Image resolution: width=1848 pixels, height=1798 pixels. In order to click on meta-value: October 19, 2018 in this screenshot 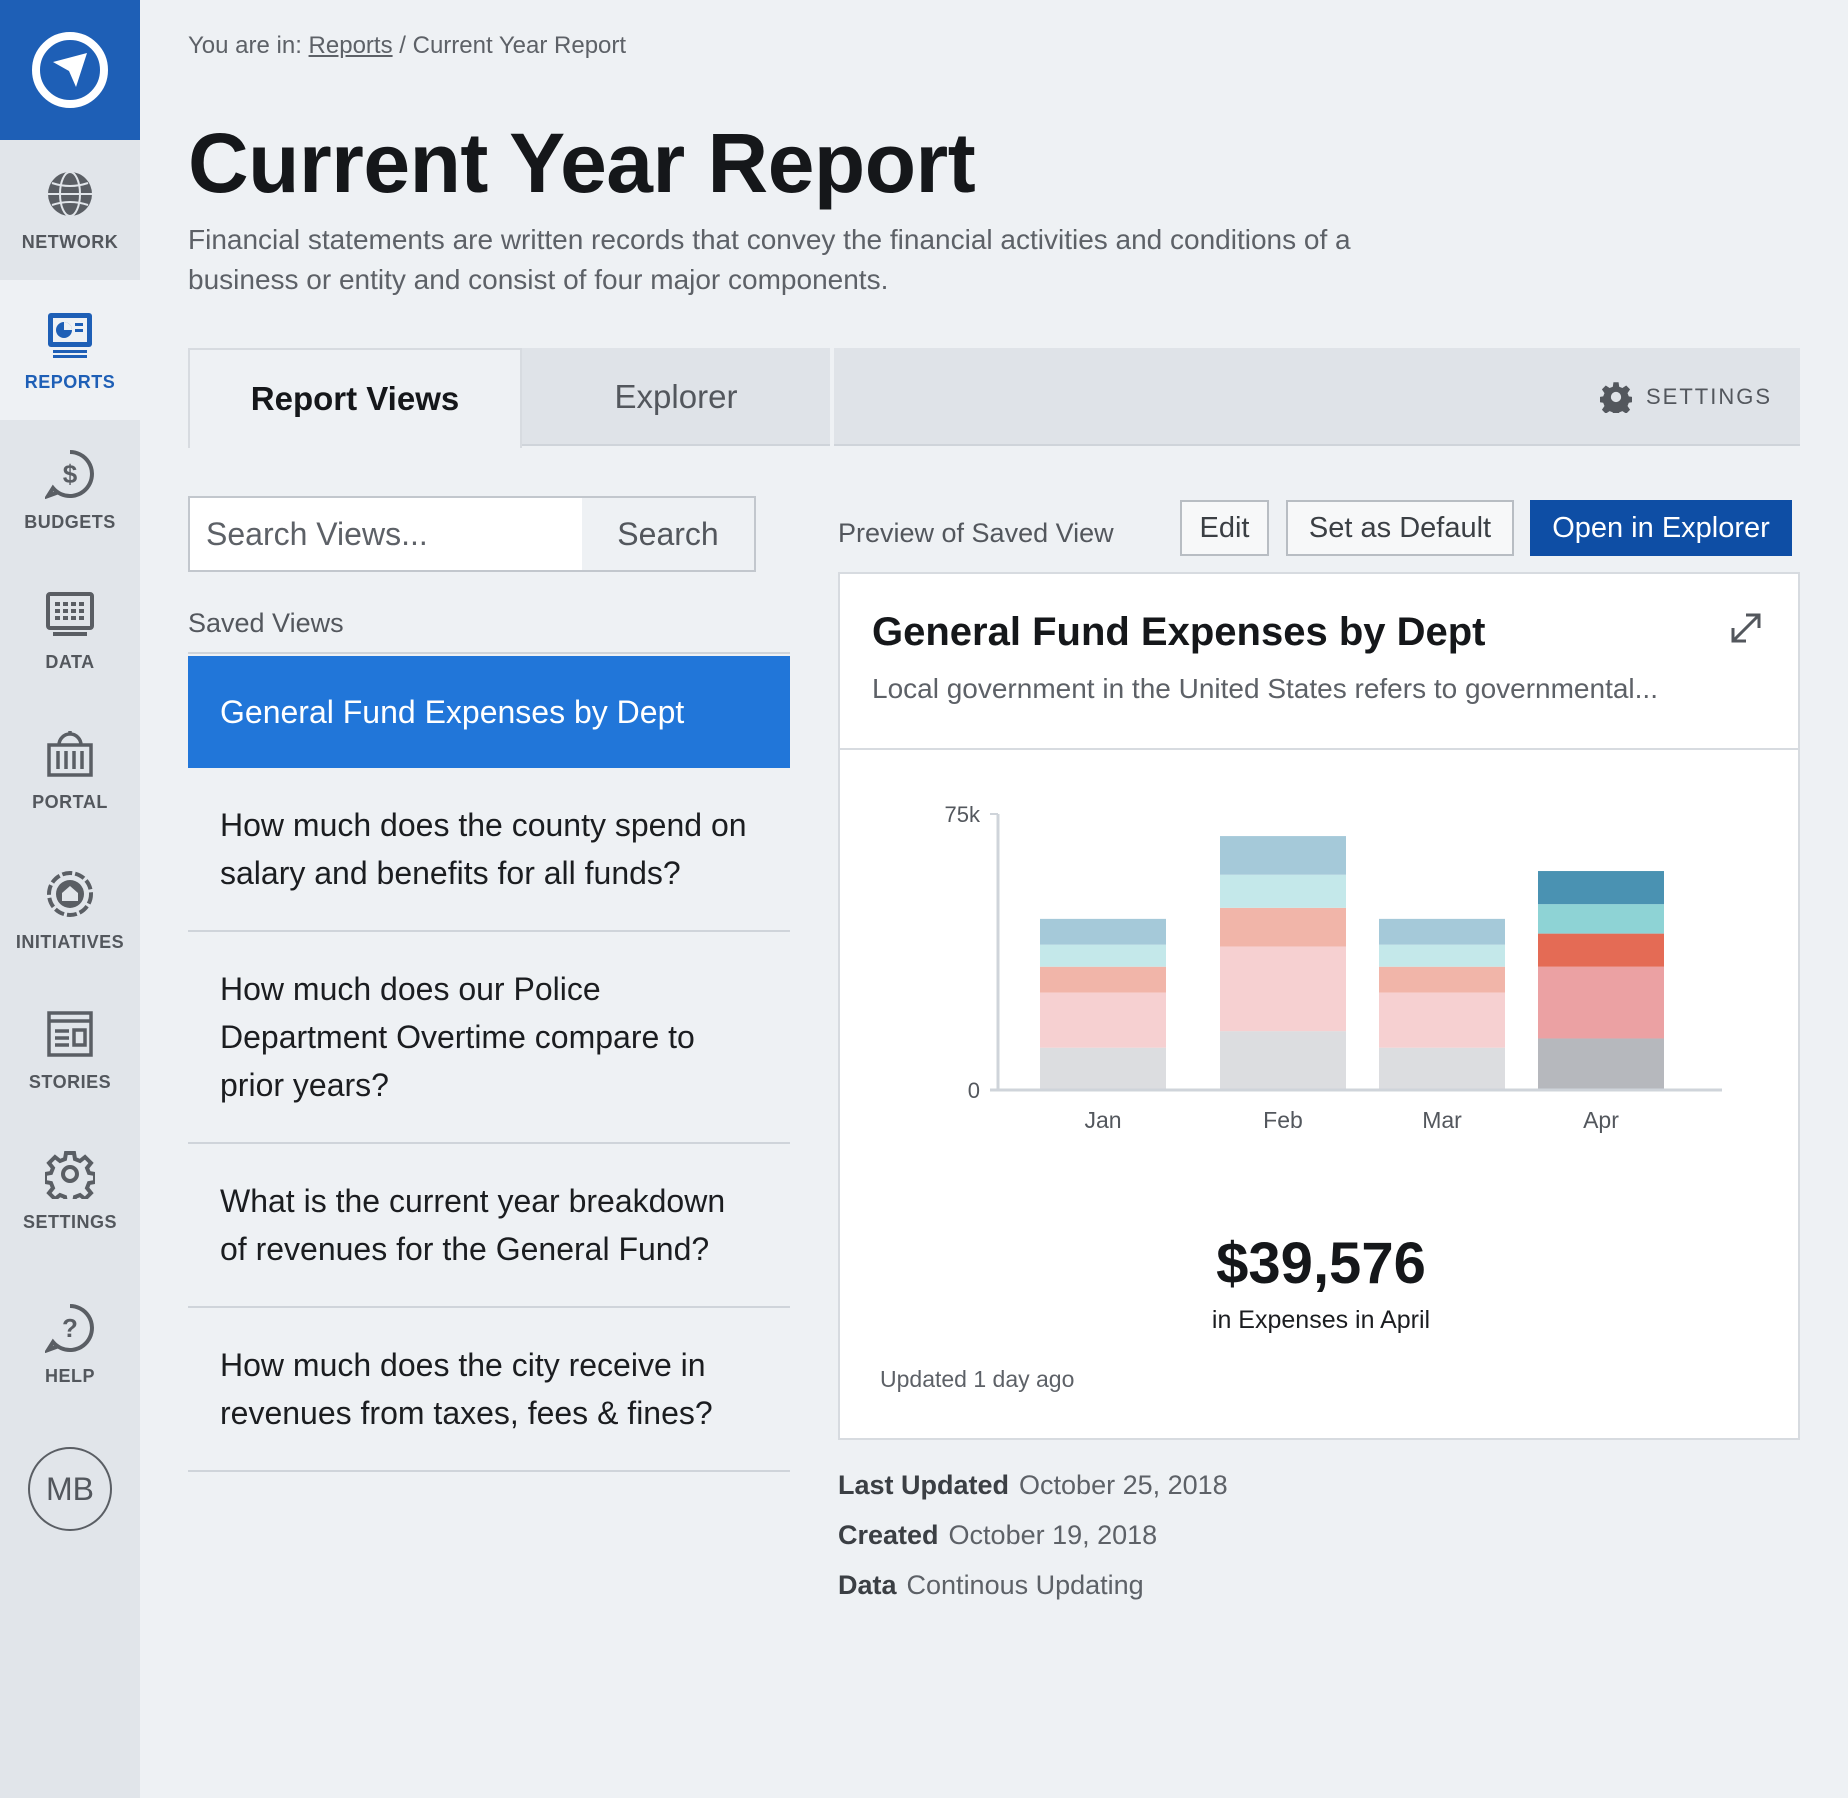, I will do `click(1053, 1535)`.